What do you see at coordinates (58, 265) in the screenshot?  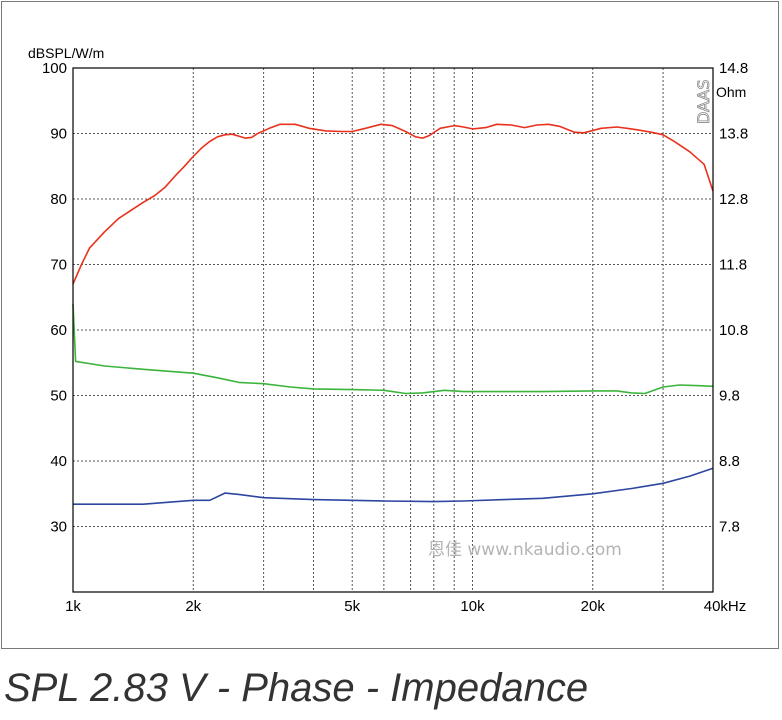 I see `left-tick-label: 70` at bounding box center [58, 265].